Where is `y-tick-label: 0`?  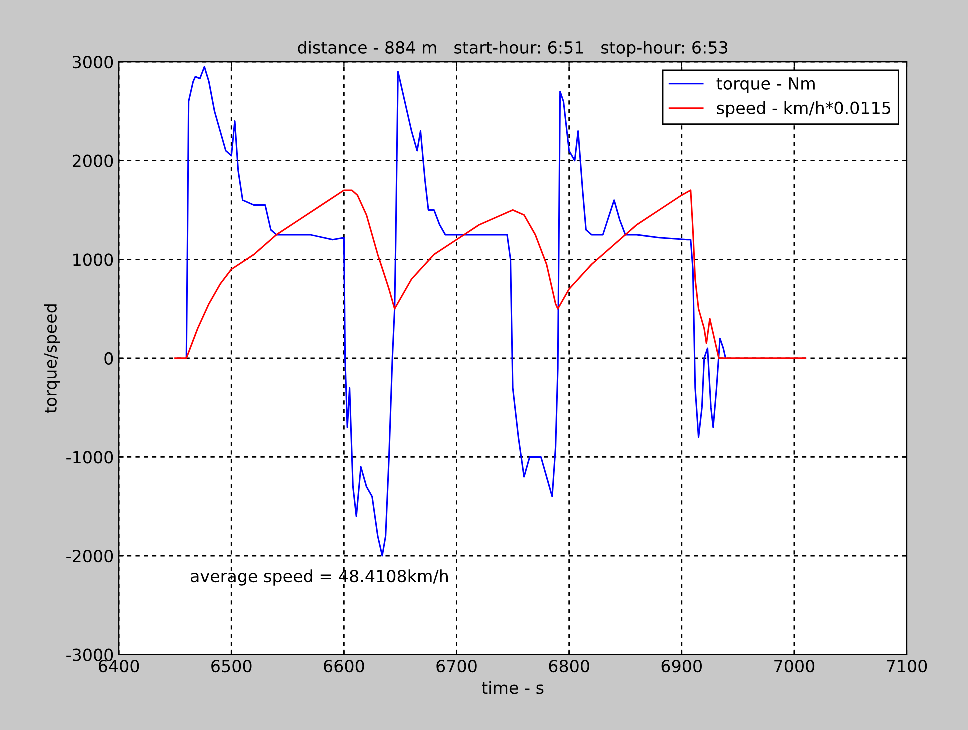
y-tick-label: 0 is located at coordinates (109, 358).